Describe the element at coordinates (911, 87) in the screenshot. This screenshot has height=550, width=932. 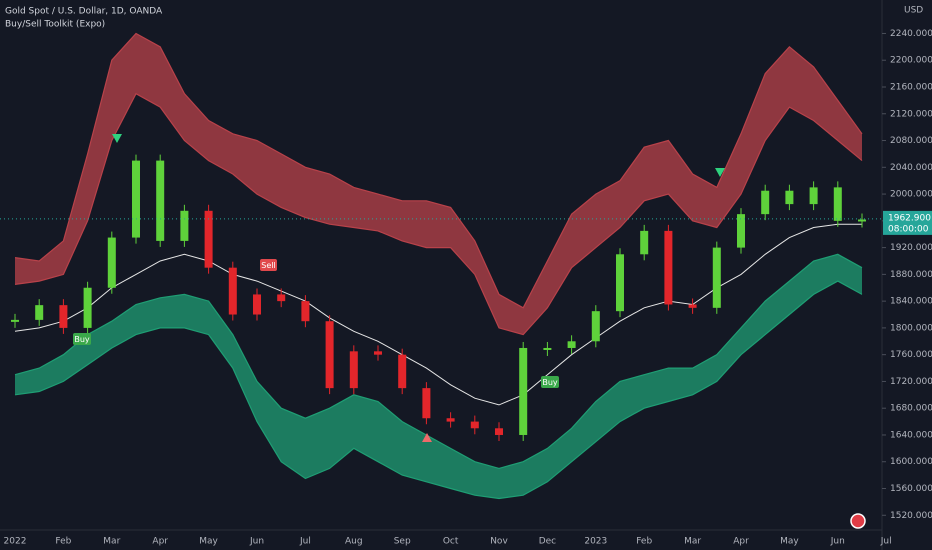
I see `y-tick-label: 2160.000` at that location.